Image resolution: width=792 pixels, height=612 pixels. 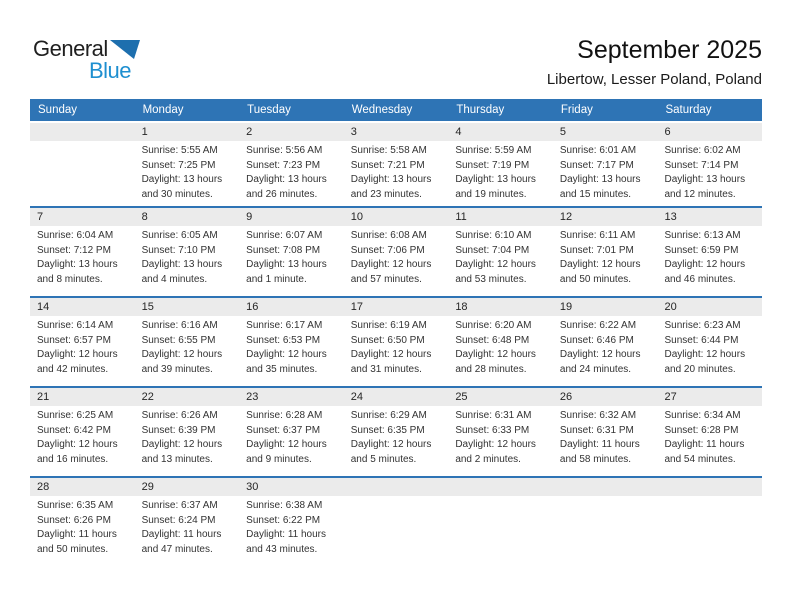 What do you see at coordinates (77, 272) in the screenshot?
I see `daylight-text: Daylight: 13 hours and 8 minutes.` at bounding box center [77, 272].